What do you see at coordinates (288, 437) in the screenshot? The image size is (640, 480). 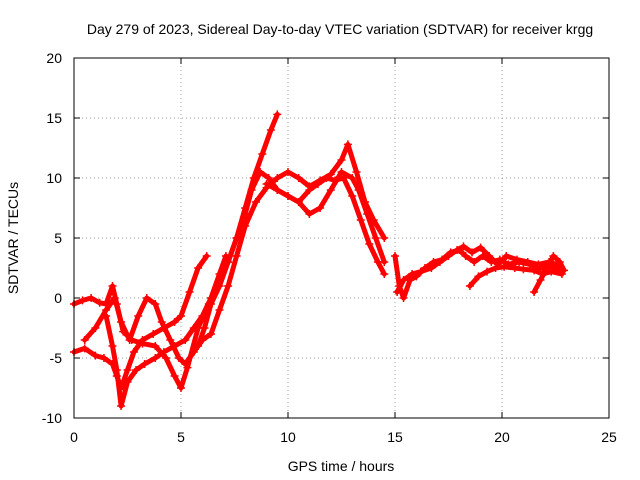 I see `x-tick-label: 10` at bounding box center [288, 437].